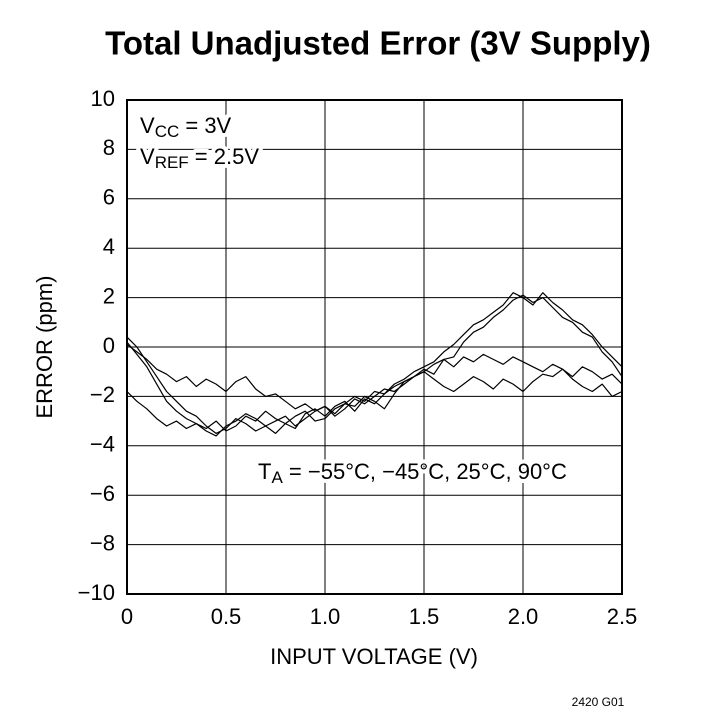 The width and height of the screenshot is (715, 725). What do you see at coordinates (205, 125) in the screenshot?
I see `annotation-text: = 3V` at bounding box center [205, 125].